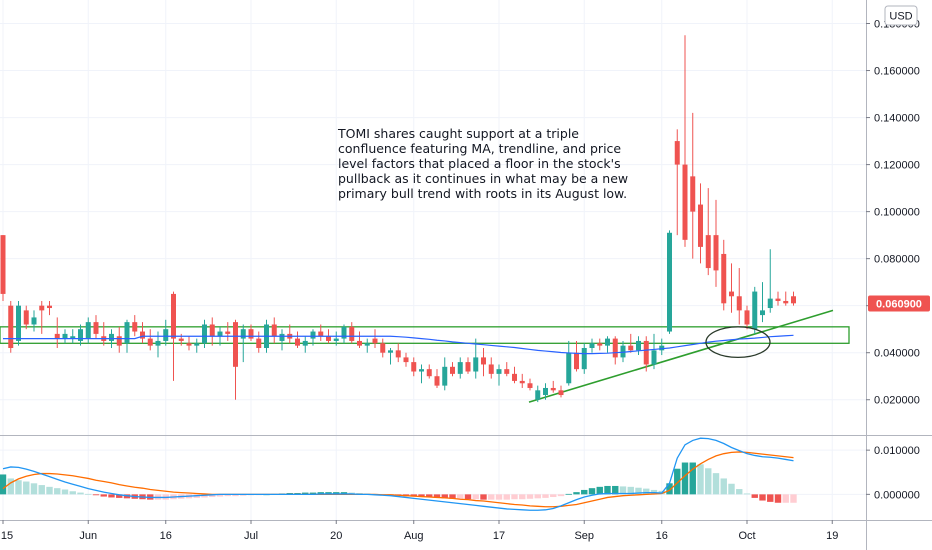  I want to click on support-zone-rectangle, so click(425, 335).